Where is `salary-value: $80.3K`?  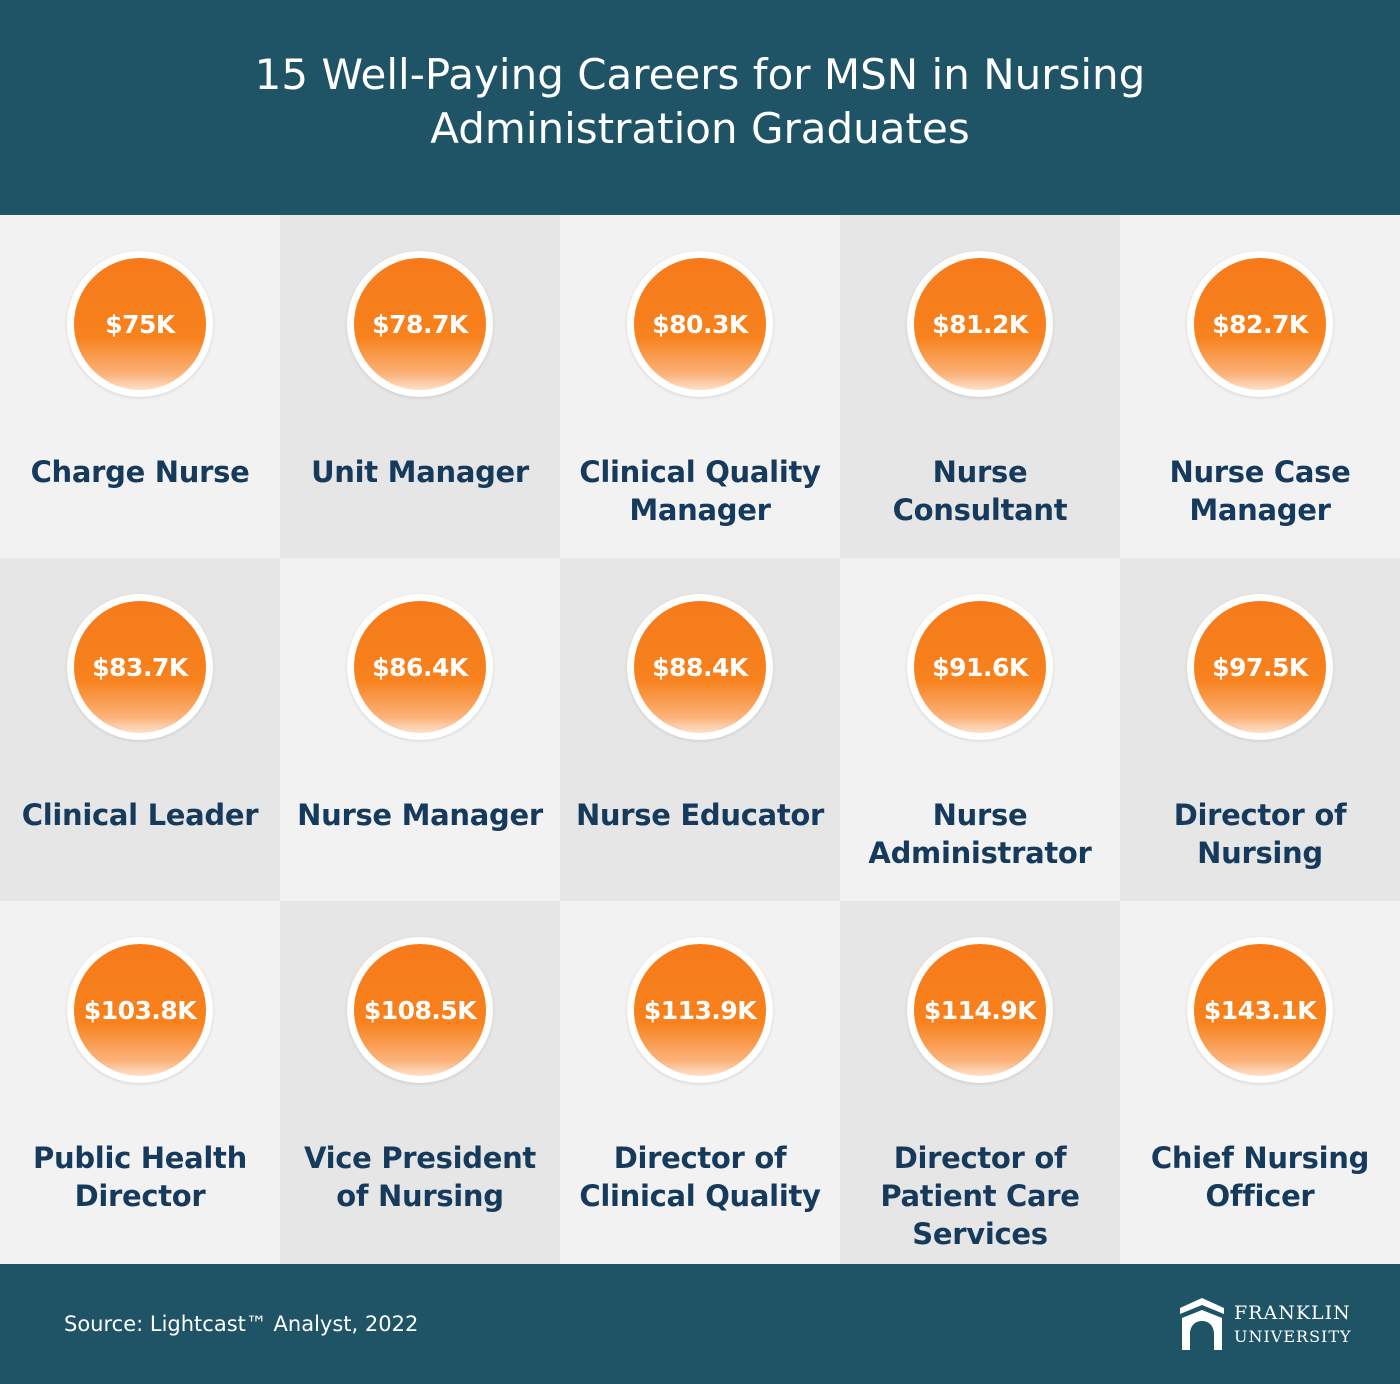 salary-value: $80.3K is located at coordinates (700, 324).